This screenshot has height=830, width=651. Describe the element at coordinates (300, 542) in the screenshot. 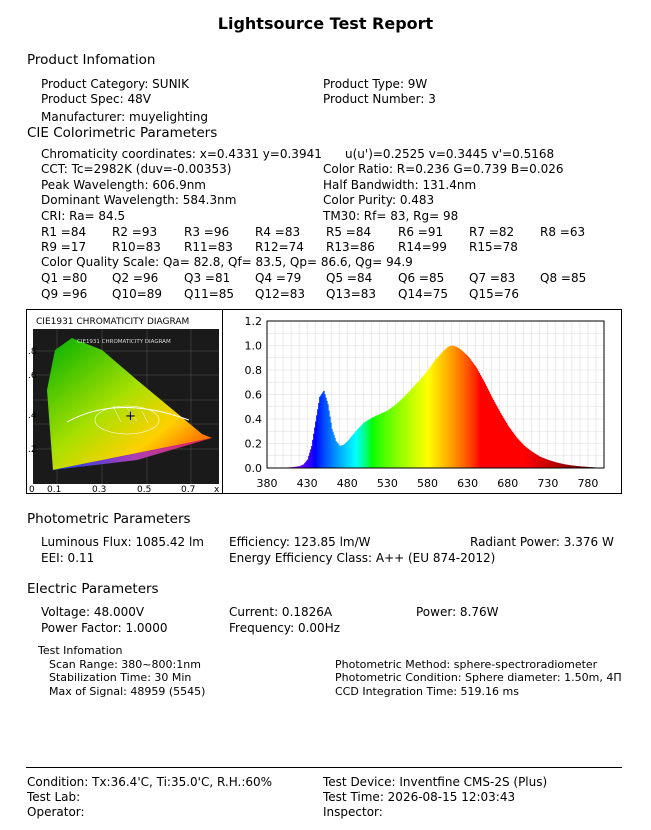

I see `efficiency: Efficiency: 123.85 lm/W` at that location.